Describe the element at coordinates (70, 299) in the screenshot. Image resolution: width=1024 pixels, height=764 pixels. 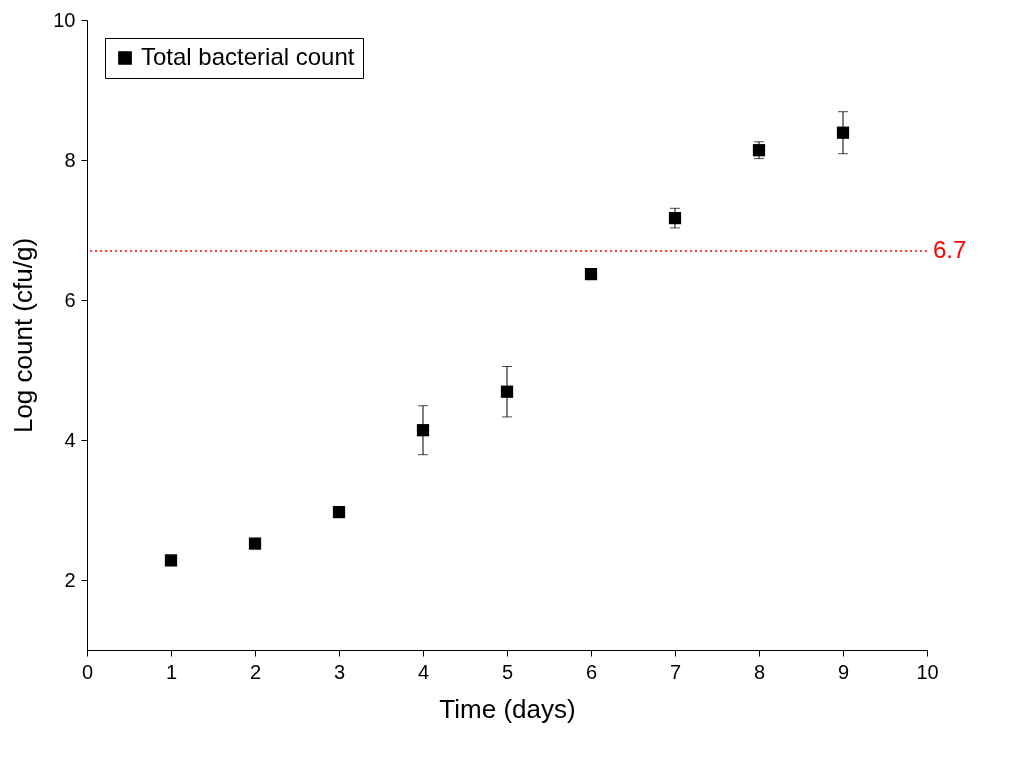
I see `y-tick-label: 6` at that location.